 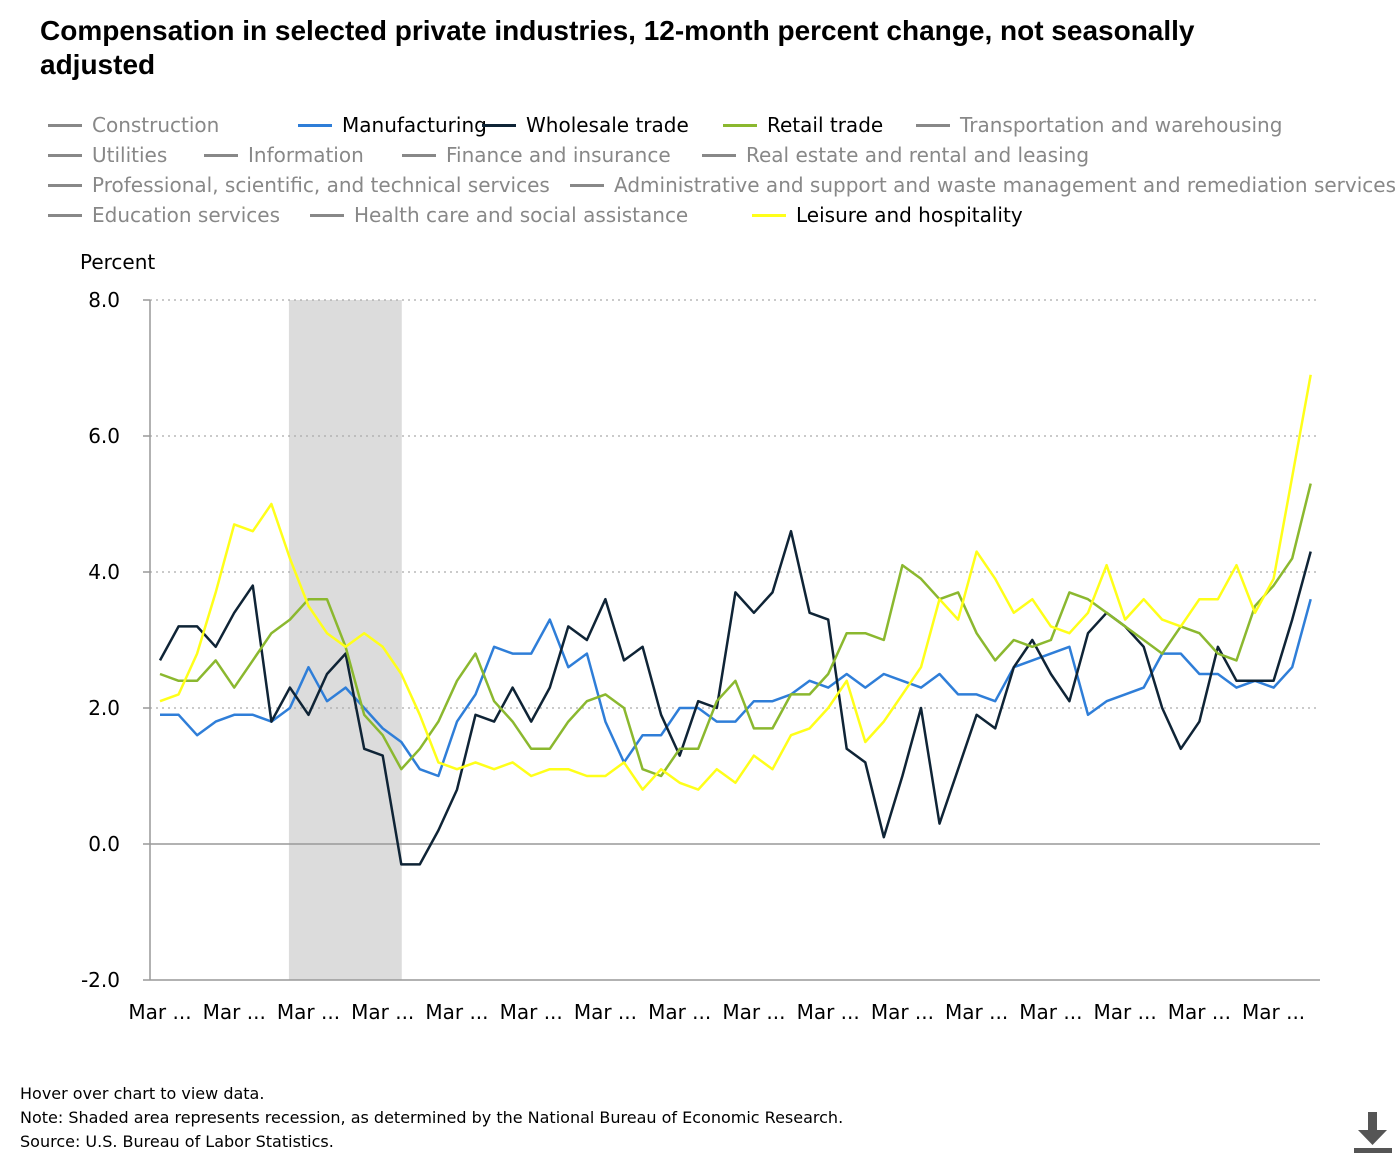 I want to click on legend-label: Information, so click(x=306, y=155).